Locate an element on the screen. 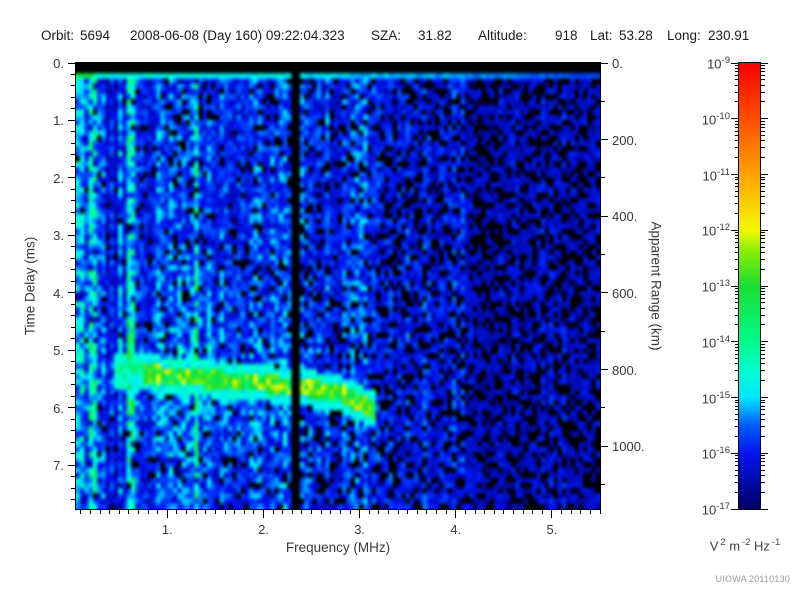 Image resolution: width=800 pixels, height=600 pixels. y-axis-tick-label: 3. is located at coordinates (58, 236).